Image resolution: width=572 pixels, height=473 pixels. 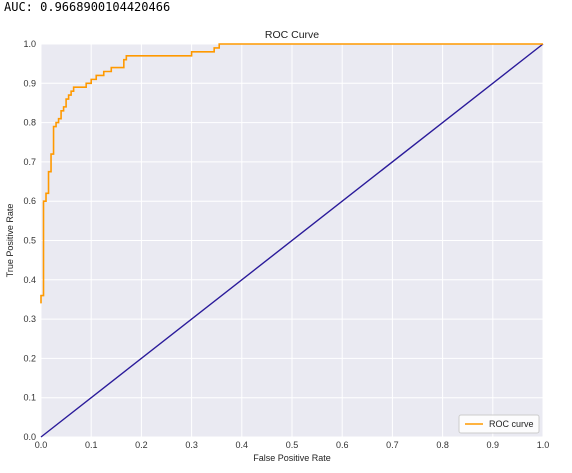 What do you see at coordinates (242, 445) in the screenshot?
I see `x-tick-label: 0.4` at bounding box center [242, 445].